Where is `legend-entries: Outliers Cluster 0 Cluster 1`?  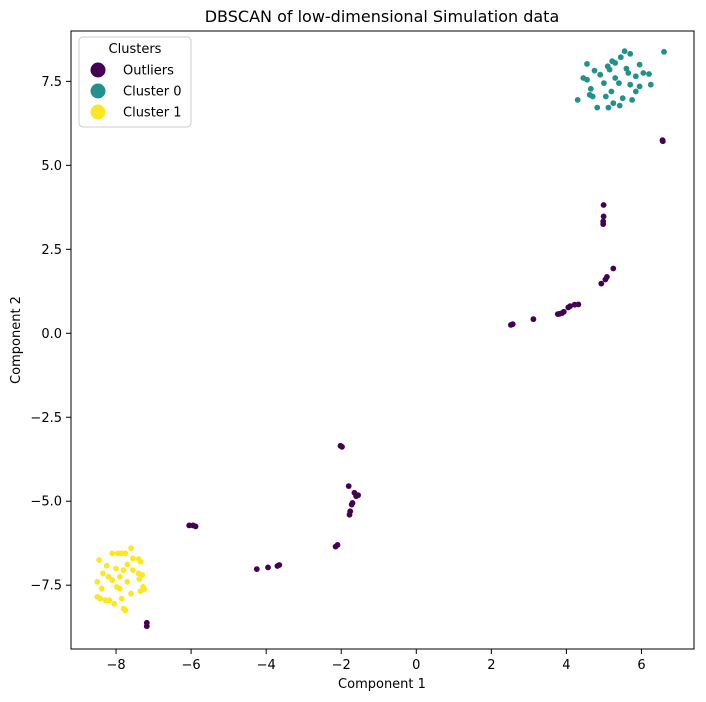
legend-entries: Outliers Cluster 0 Cluster 1 is located at coordinates (136, 91).